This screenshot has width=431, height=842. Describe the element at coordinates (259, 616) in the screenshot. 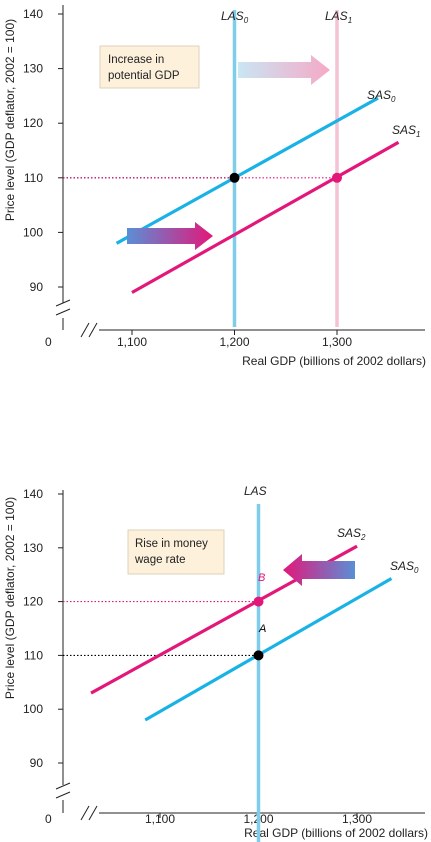

I see `equilibrium-points: AB` at that location.